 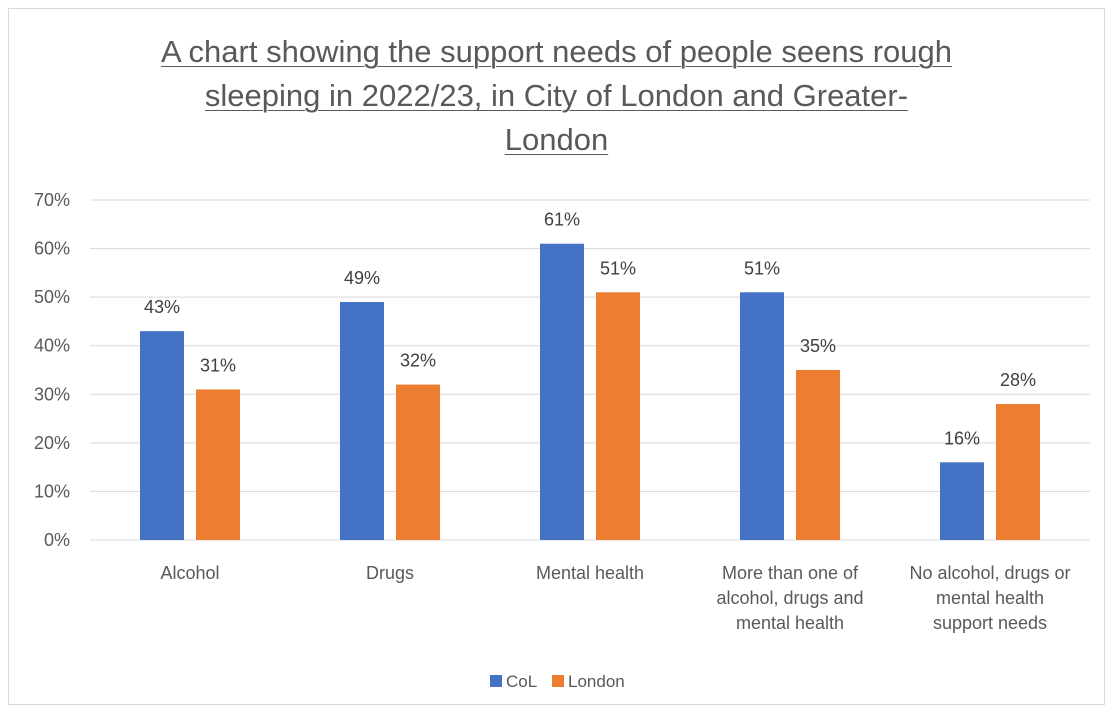 I want to click on y-tick-label: 60%, so click(x=52, y=249).